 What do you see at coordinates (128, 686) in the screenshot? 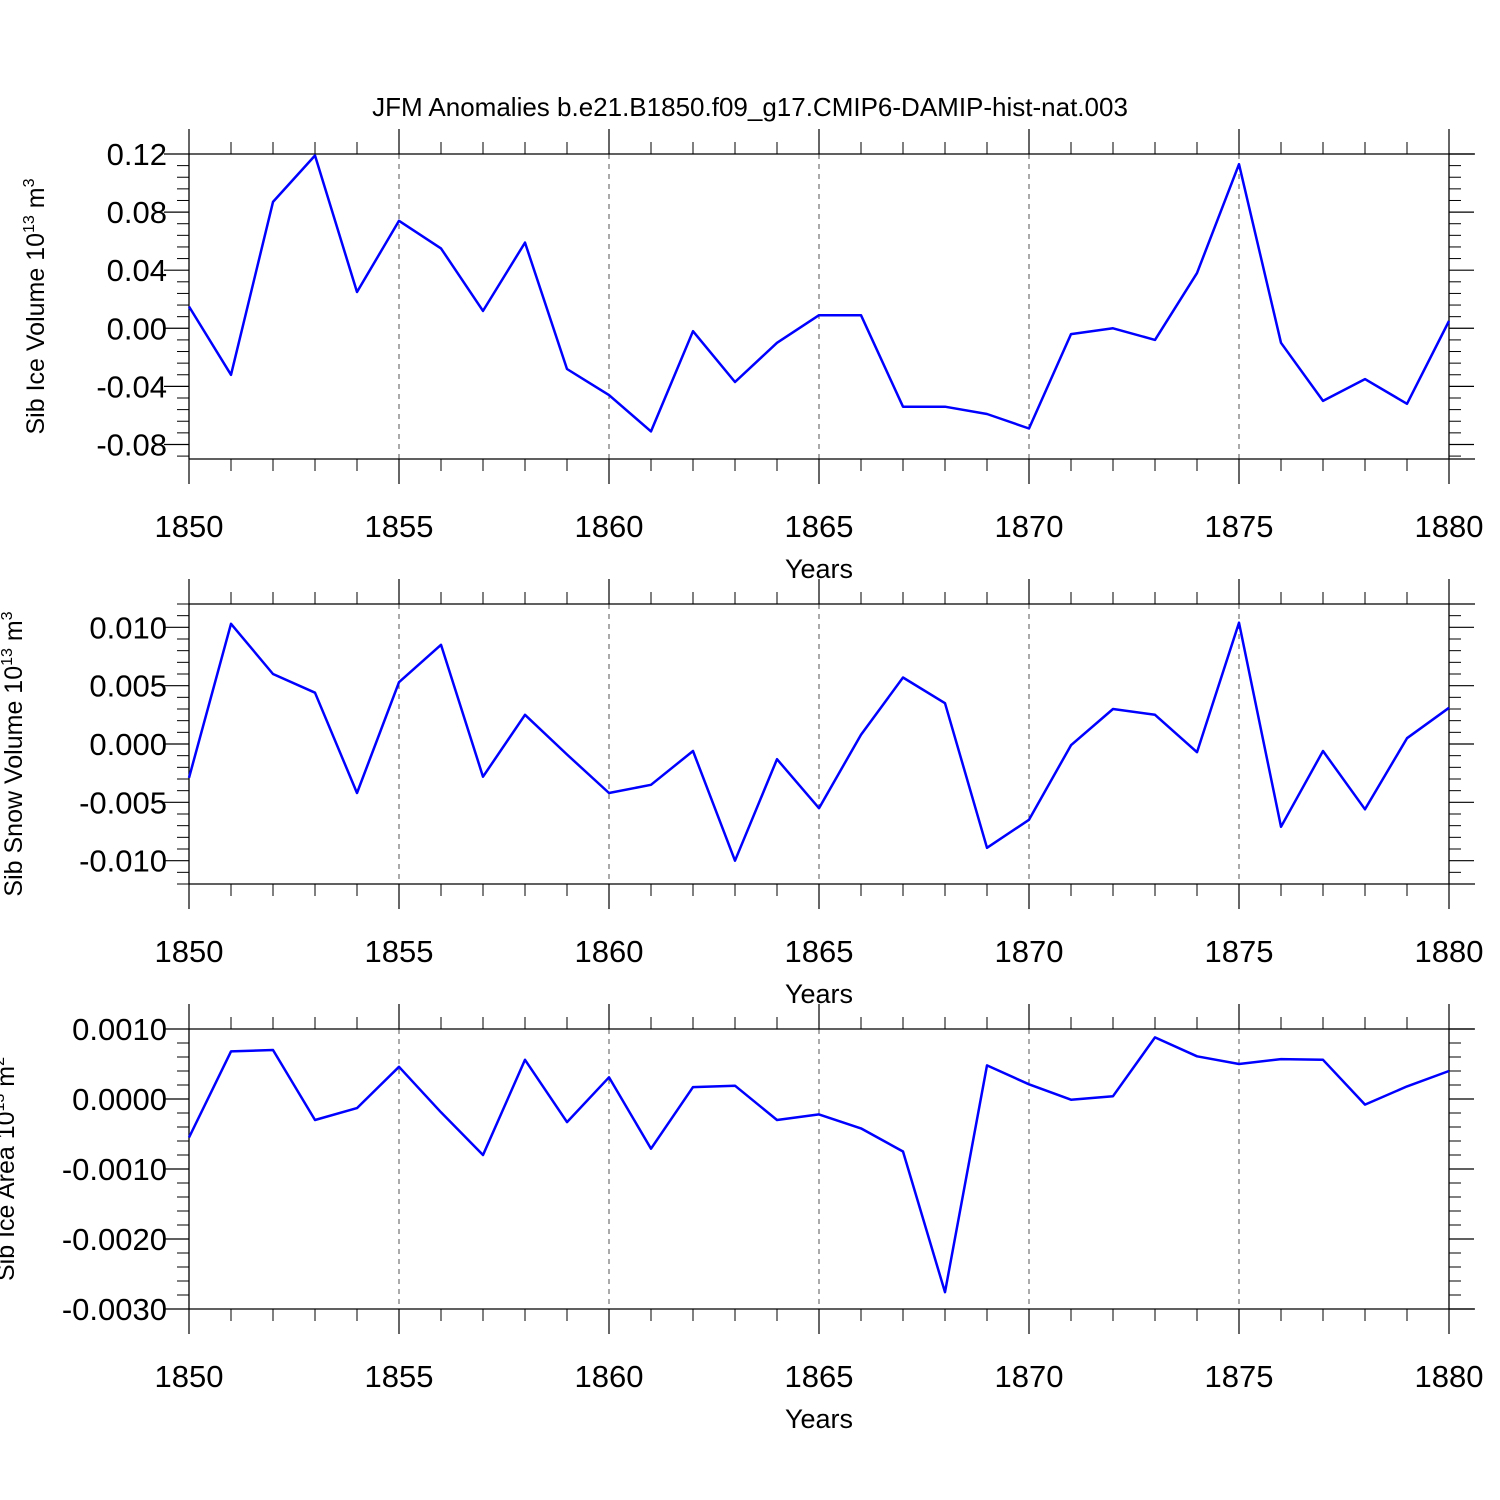
I see `y-tick-label: 0.005` at bounding box center [128, 686].